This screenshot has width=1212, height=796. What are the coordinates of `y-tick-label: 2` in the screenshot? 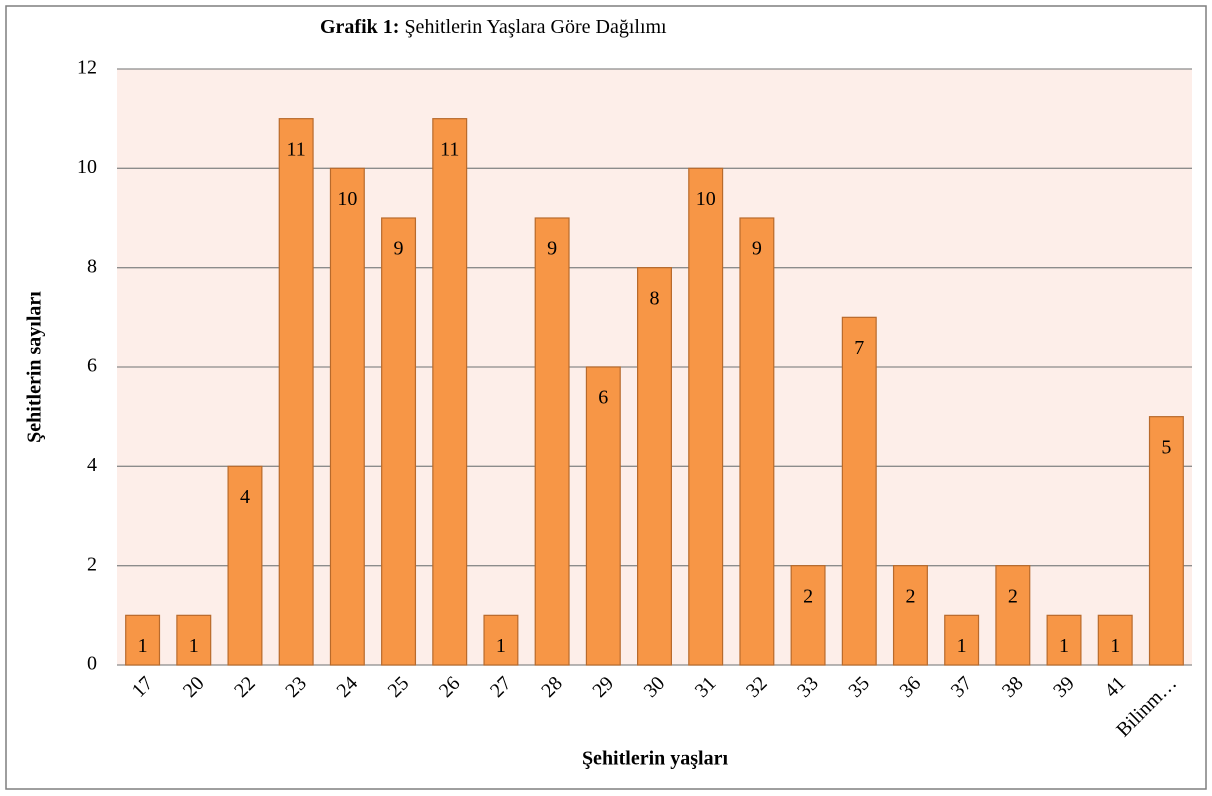 It's located at (92, 564).